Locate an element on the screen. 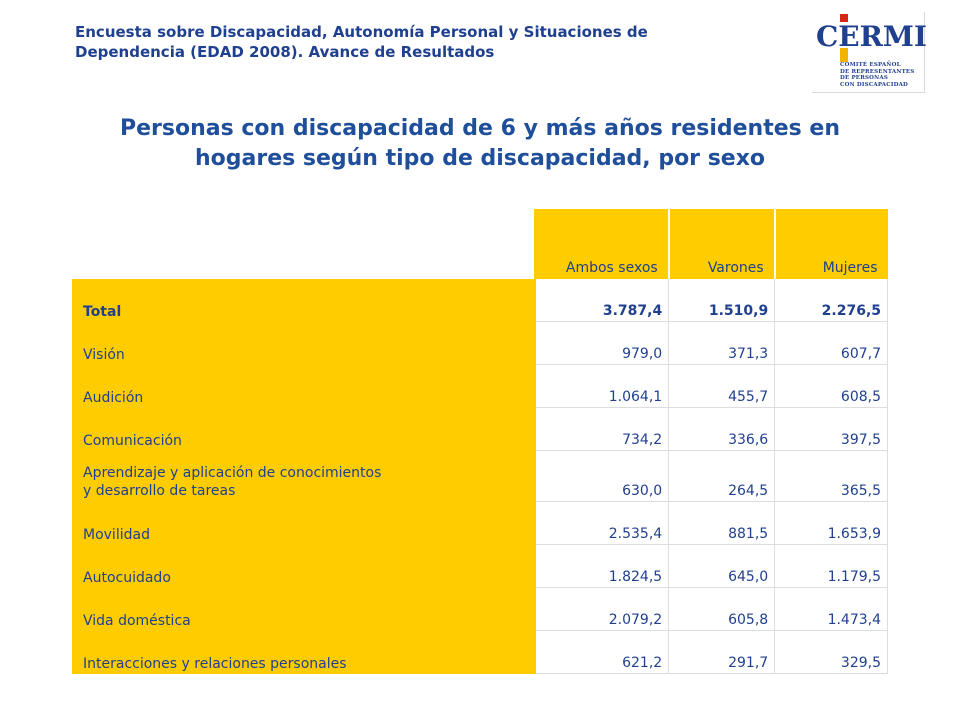 Image resolution: width=960 pixels, height=720 pixels. row-label: Autocuidado is located at coordinates (303, 566).